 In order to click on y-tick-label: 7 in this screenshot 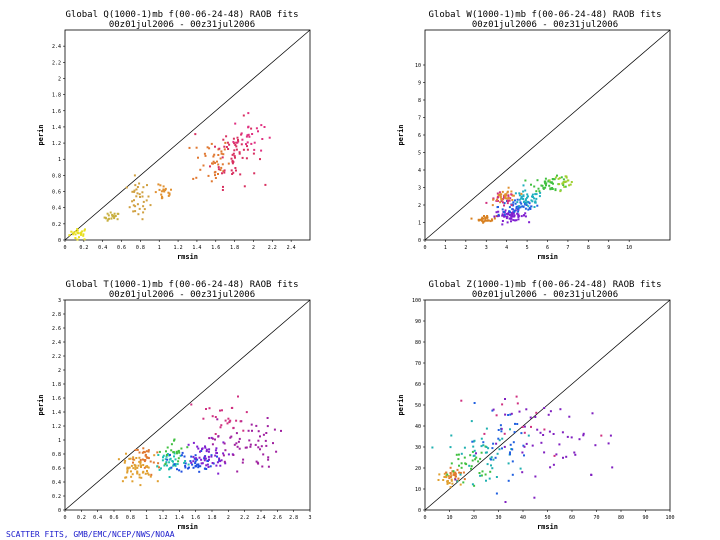, I will do `click(419, 119)`.